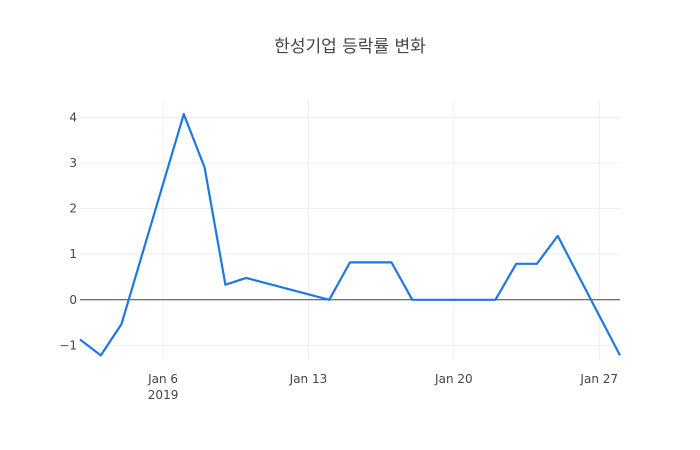 This screenshot has width=700, height=450. What do you see at coordinates (453, 379) in the screenshot?
I see `x-tick-label: Jan 20` at bounding box center [453, 379].